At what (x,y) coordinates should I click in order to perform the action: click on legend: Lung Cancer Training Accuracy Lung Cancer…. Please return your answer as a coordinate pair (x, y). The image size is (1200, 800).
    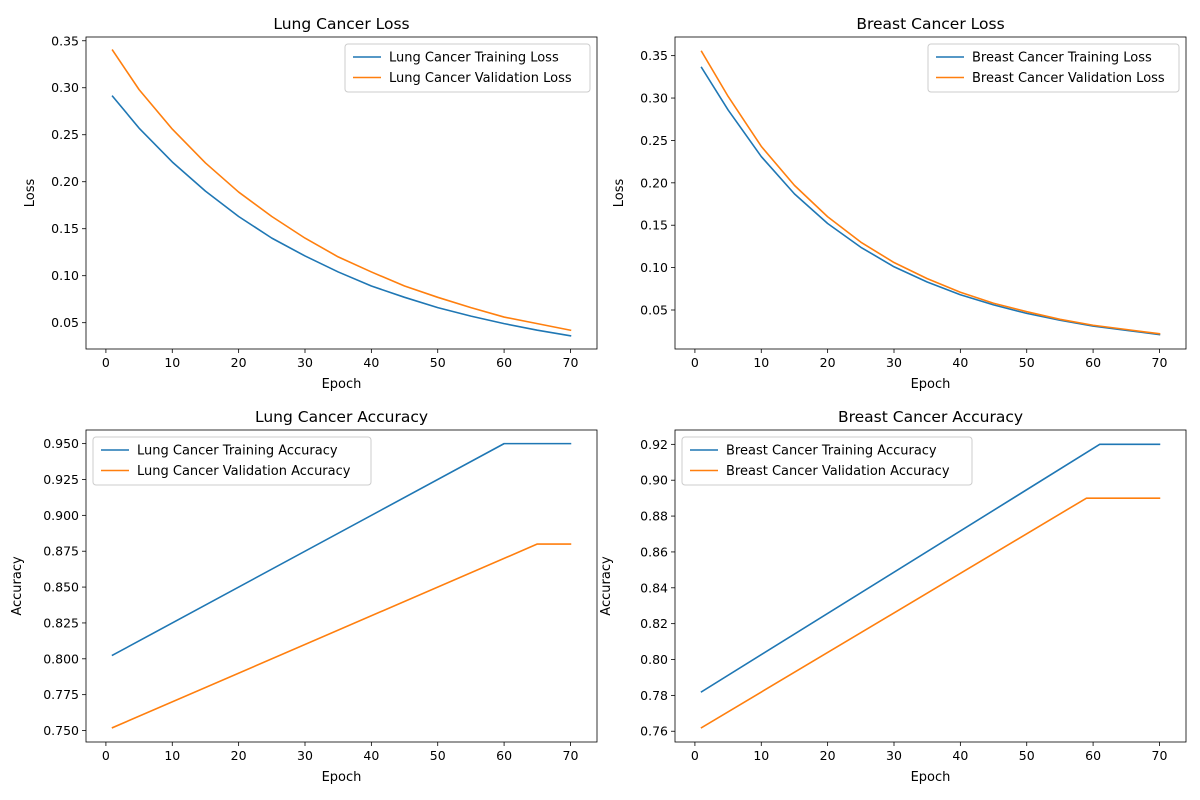
    Looking at the image, I should click on (232, 461).